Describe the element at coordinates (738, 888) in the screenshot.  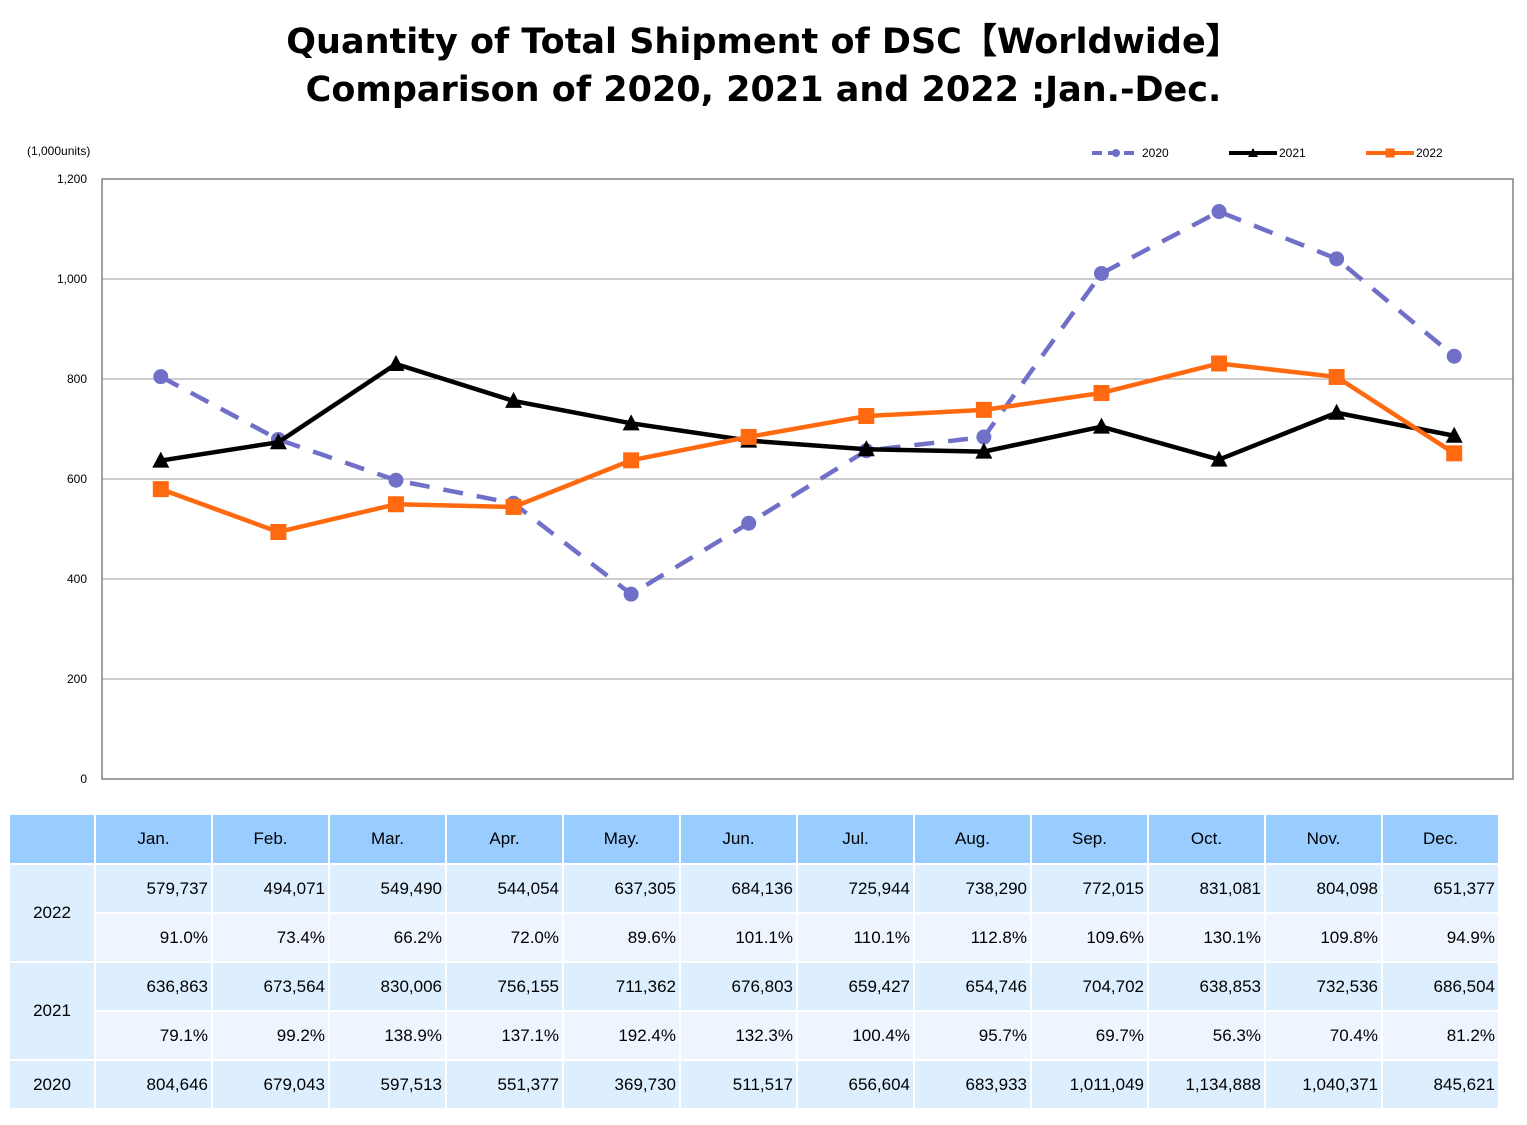
I see `value-cell: 684,136` at that location.